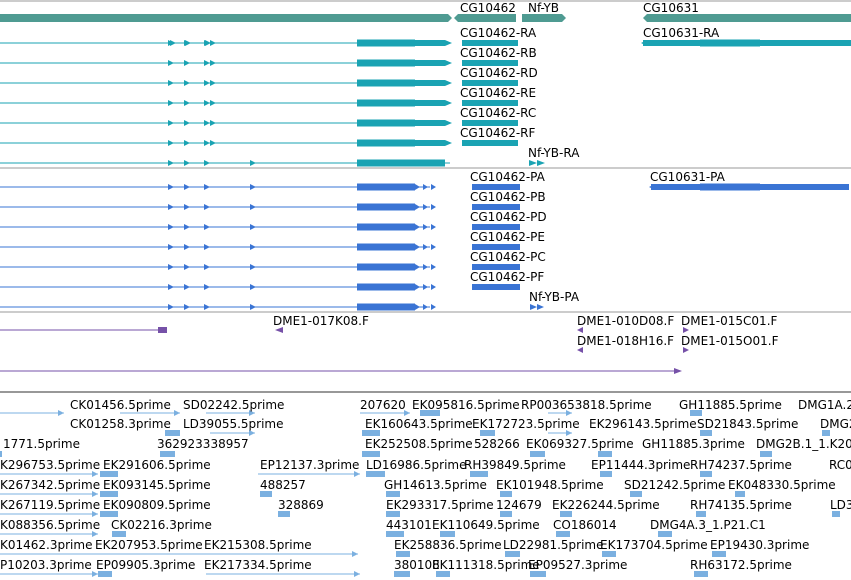 The height and width of the screenshot is (580, 851). Describe the element at coordinates (693, 444) in the screenshot. I see `est-label: GH11885.3prime` at that location.